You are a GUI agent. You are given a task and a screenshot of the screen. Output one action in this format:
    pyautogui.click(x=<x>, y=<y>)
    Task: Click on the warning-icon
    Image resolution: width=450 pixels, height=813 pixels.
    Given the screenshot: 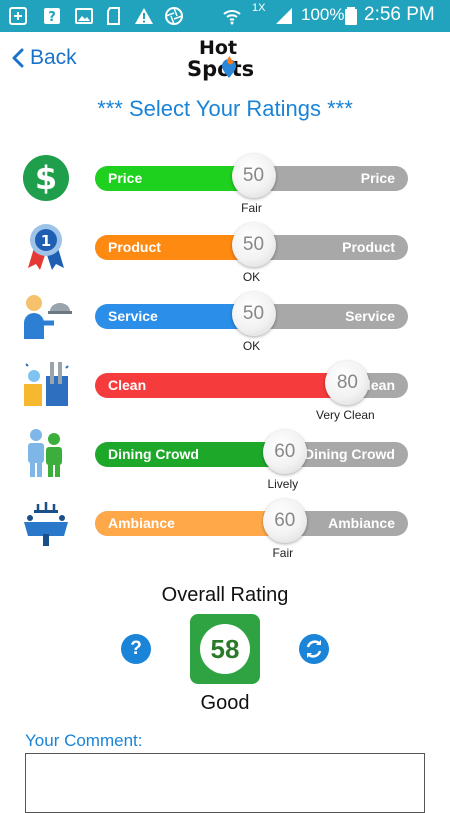 What is the action you would take?
    pyautogui.click(x=144, y=16)
    